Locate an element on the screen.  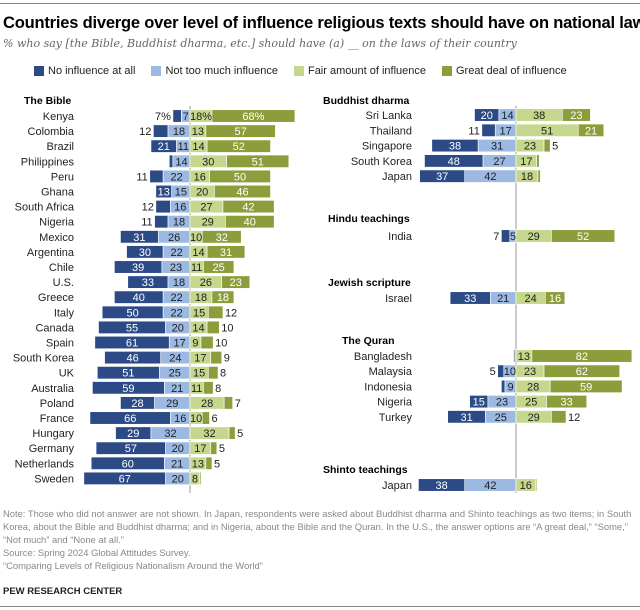
data-label: 60 is located at coordinates (128, 464).